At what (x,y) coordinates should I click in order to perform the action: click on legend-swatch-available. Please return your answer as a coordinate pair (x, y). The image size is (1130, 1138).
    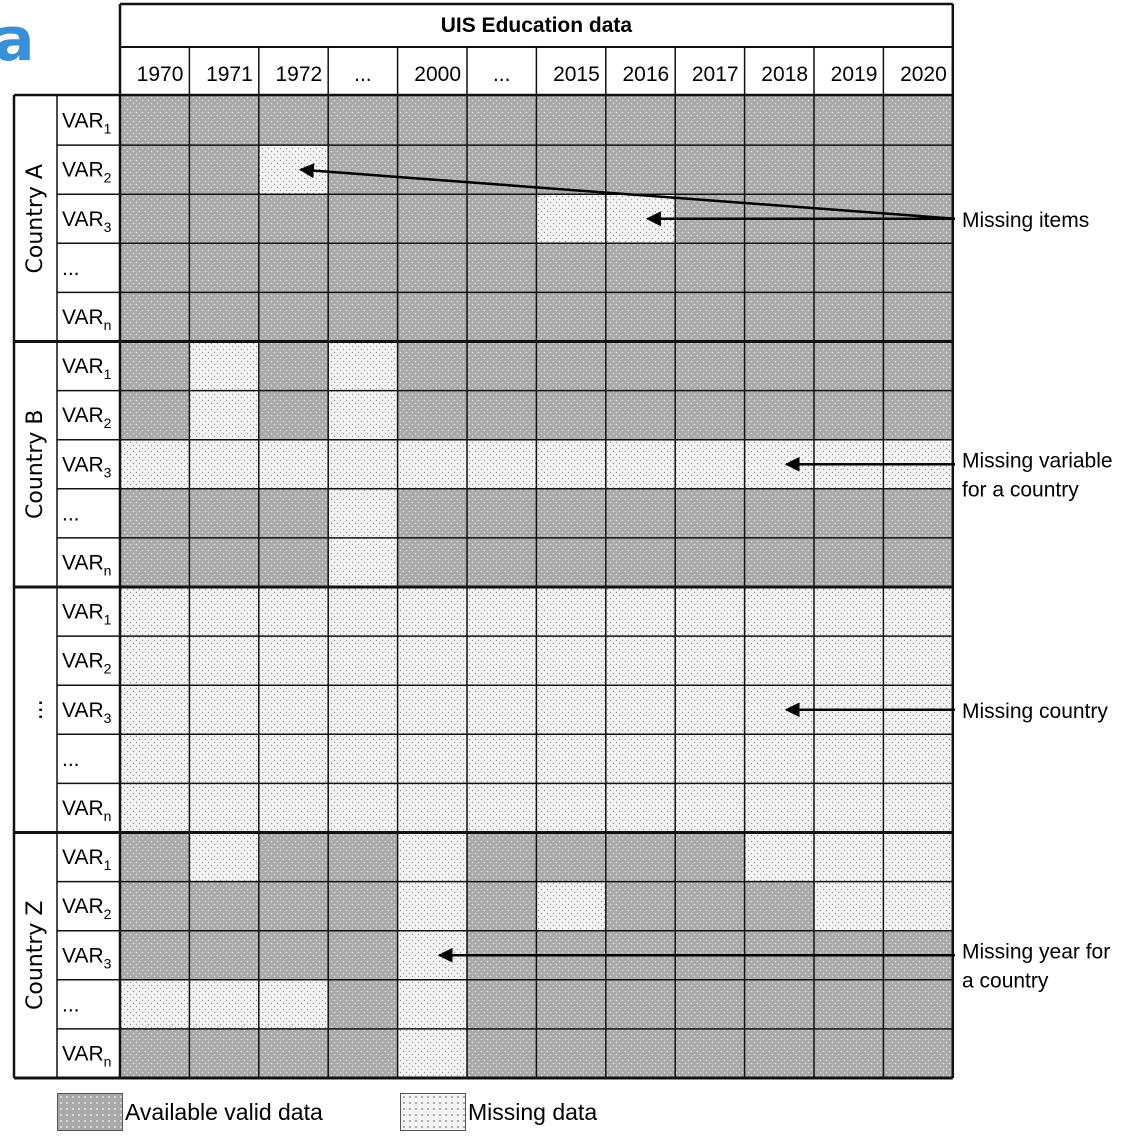
    Looking at the image, I should click on (90, 1112).